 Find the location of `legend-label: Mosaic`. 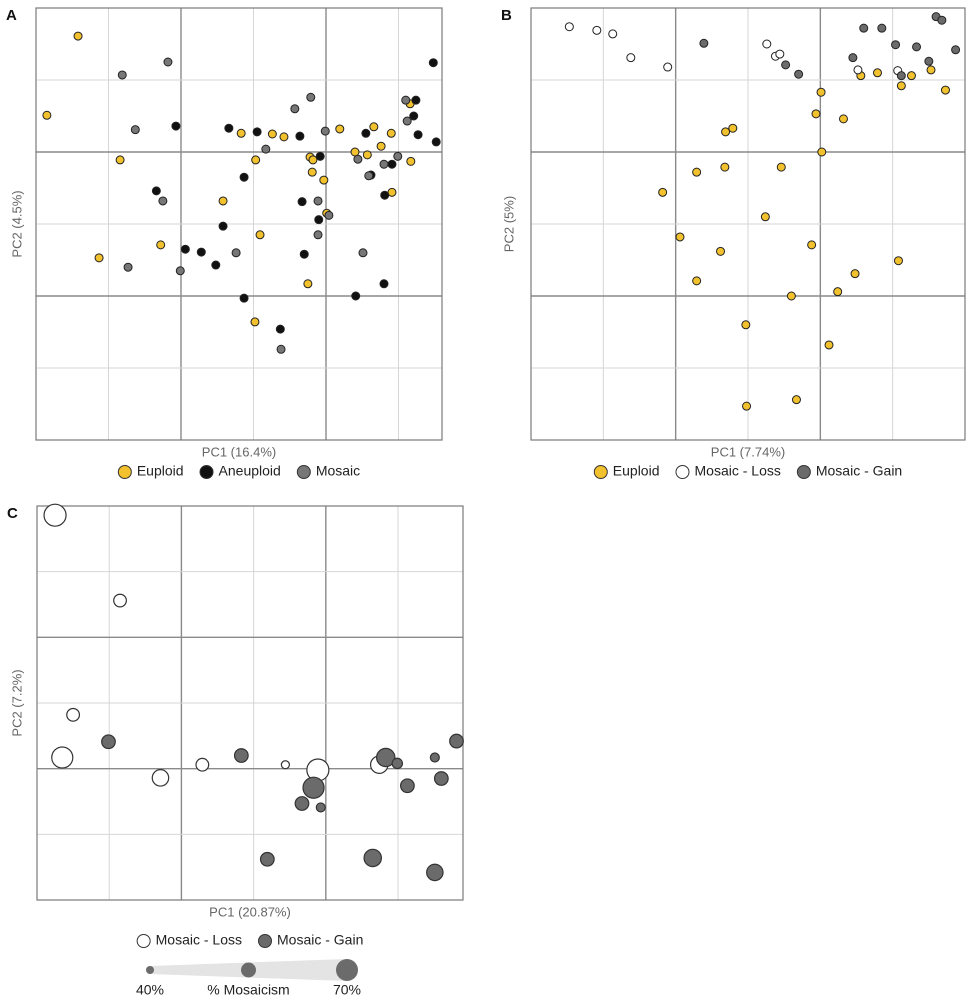

legend-label: Mosaic is located at coordinates (338, 471).